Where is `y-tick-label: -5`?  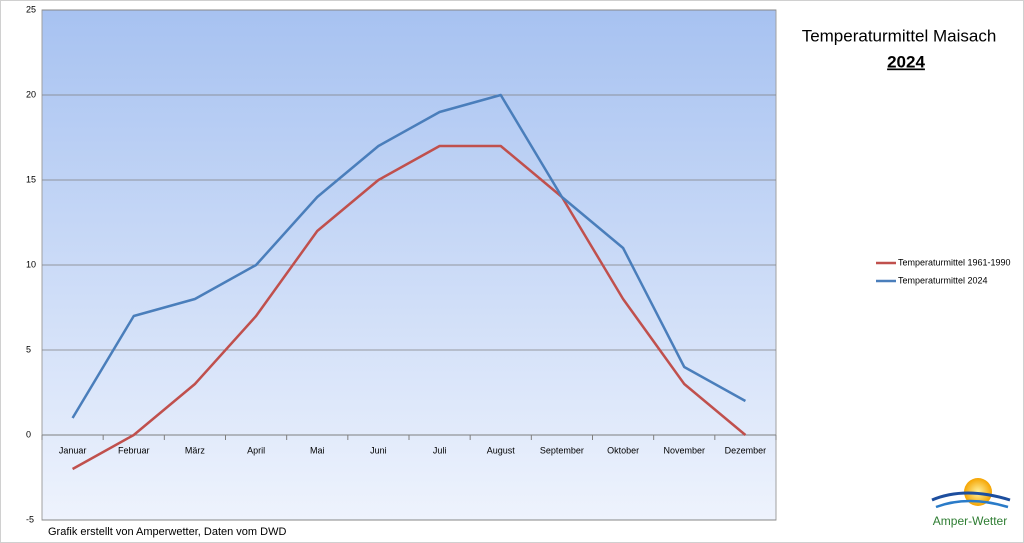 y-tick-label: -5 is located at coordinates (30, 519).